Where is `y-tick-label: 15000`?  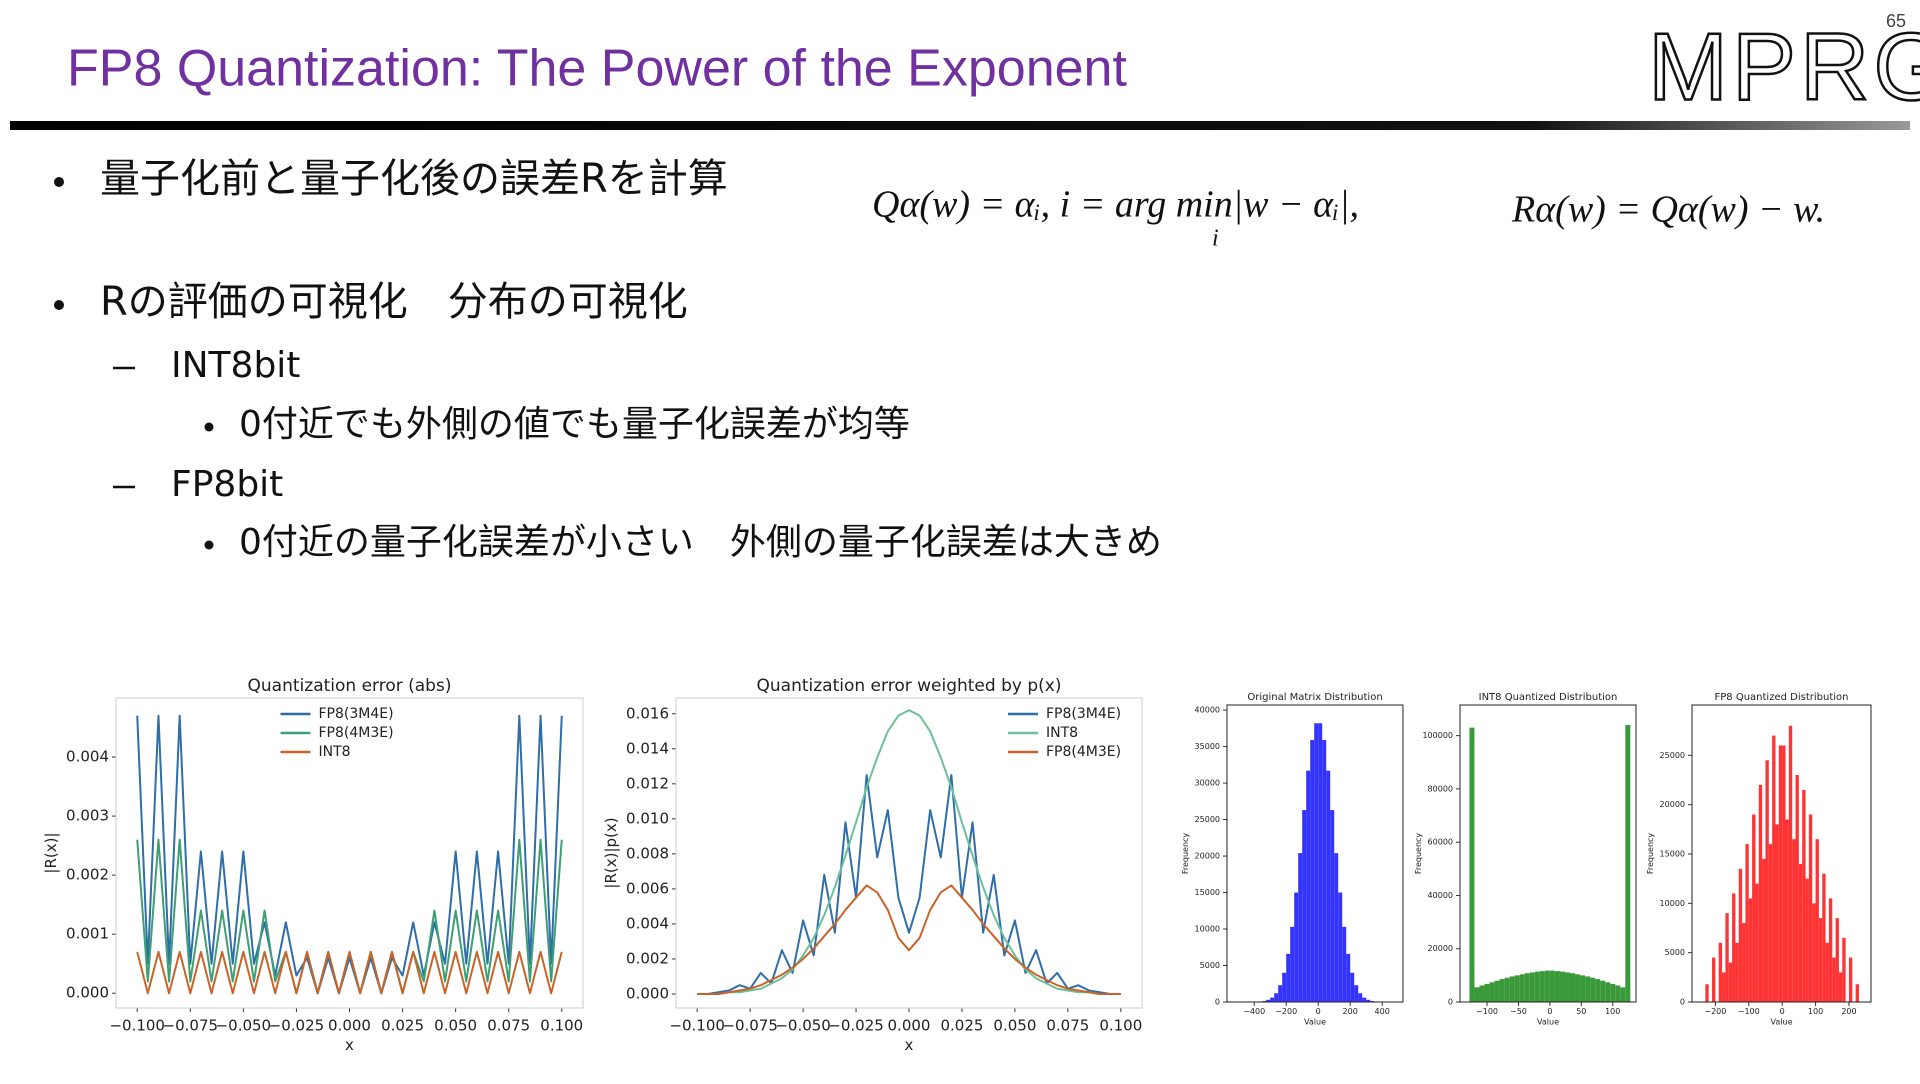
y-tick-label: 15000 is located at coordinates (1672, 853).